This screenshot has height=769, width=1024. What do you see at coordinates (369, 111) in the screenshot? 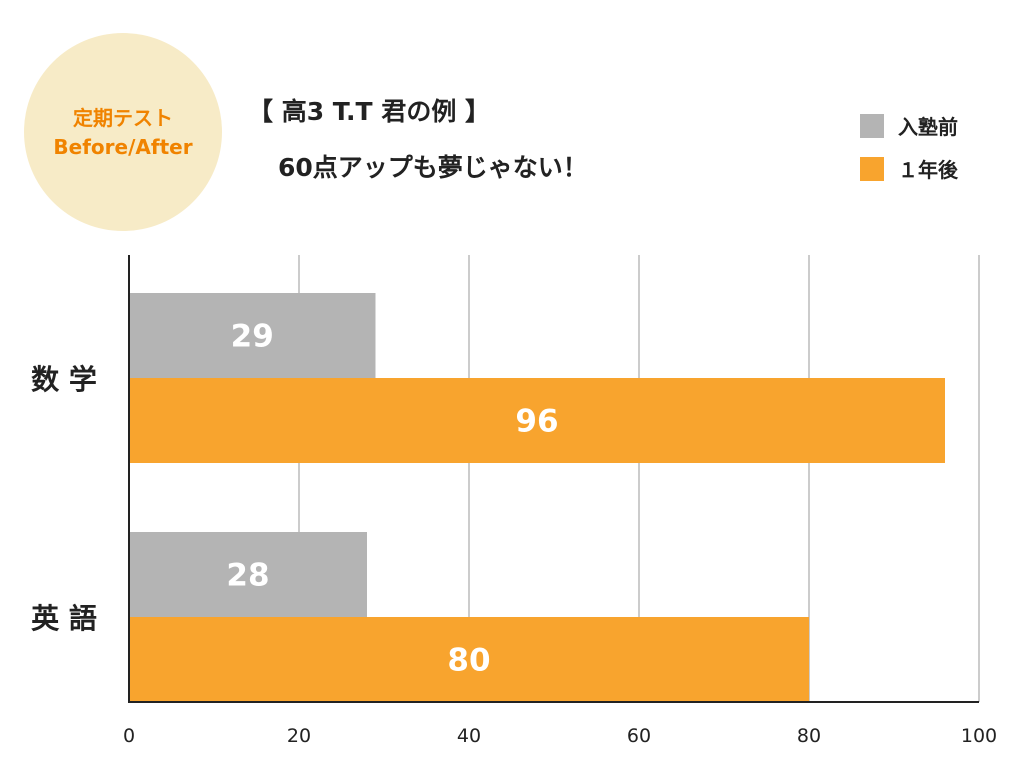
I see `chart-title: 【 高3 T.T 君の例 】` at bounding box center [369, 111].